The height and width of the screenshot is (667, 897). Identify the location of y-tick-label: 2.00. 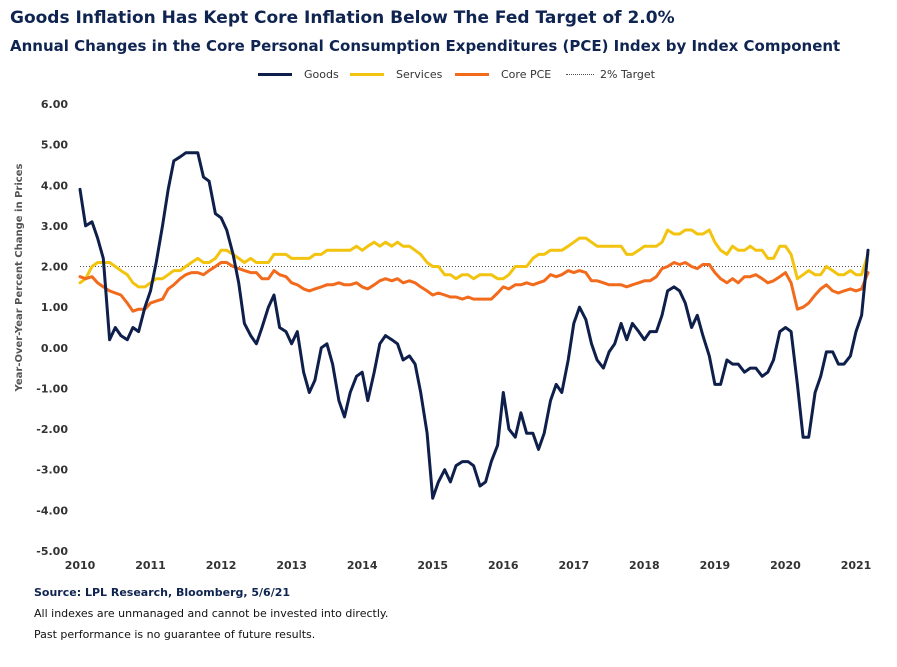
(54, 267).